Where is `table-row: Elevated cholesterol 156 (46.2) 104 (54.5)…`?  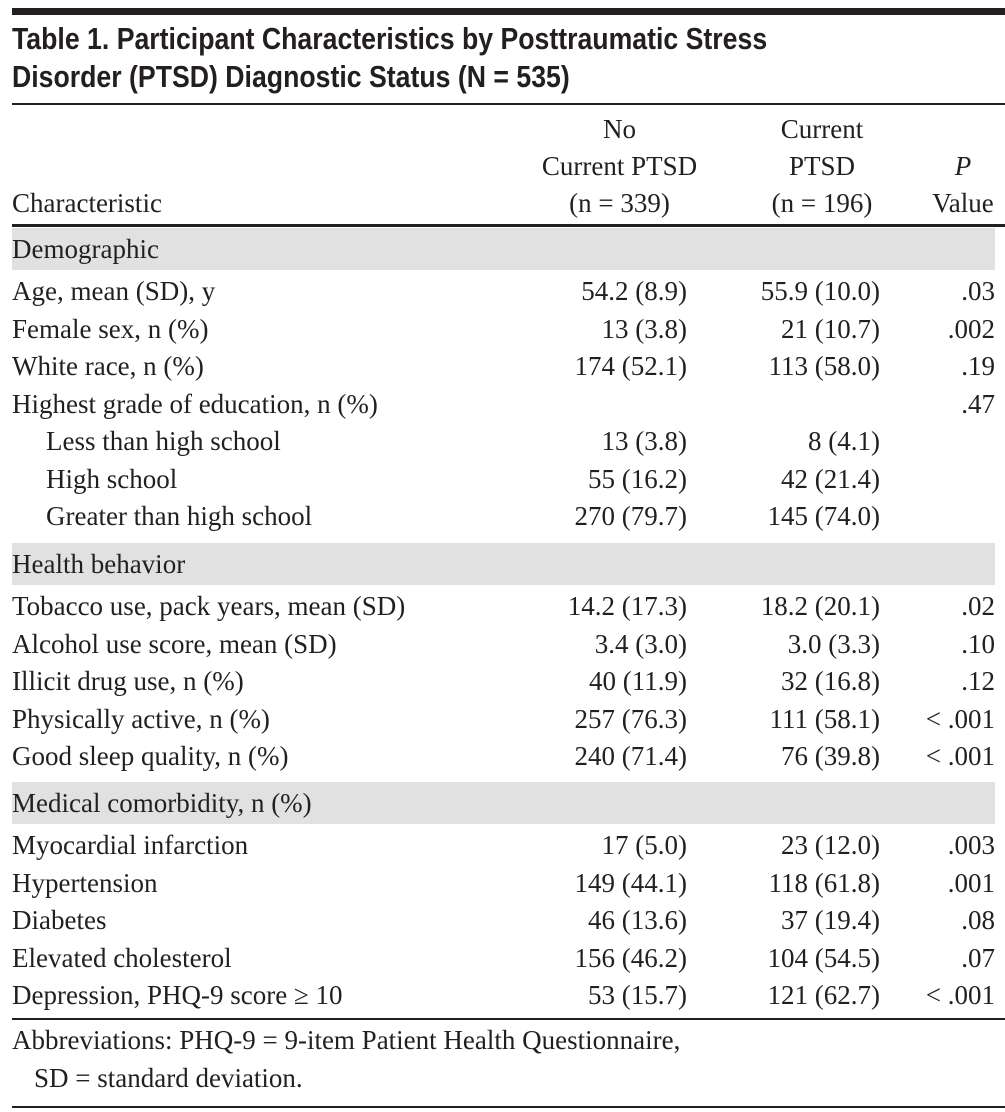
table-row: Elevated cholesterol 156 (46.2) 104 (54.5)… is located at coordinates (503, 959).